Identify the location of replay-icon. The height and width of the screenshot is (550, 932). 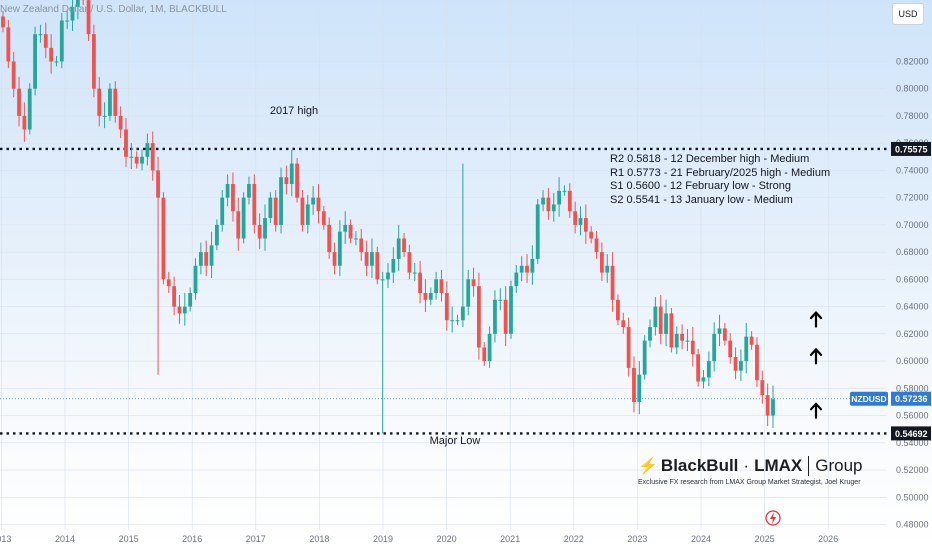
(773, 518).